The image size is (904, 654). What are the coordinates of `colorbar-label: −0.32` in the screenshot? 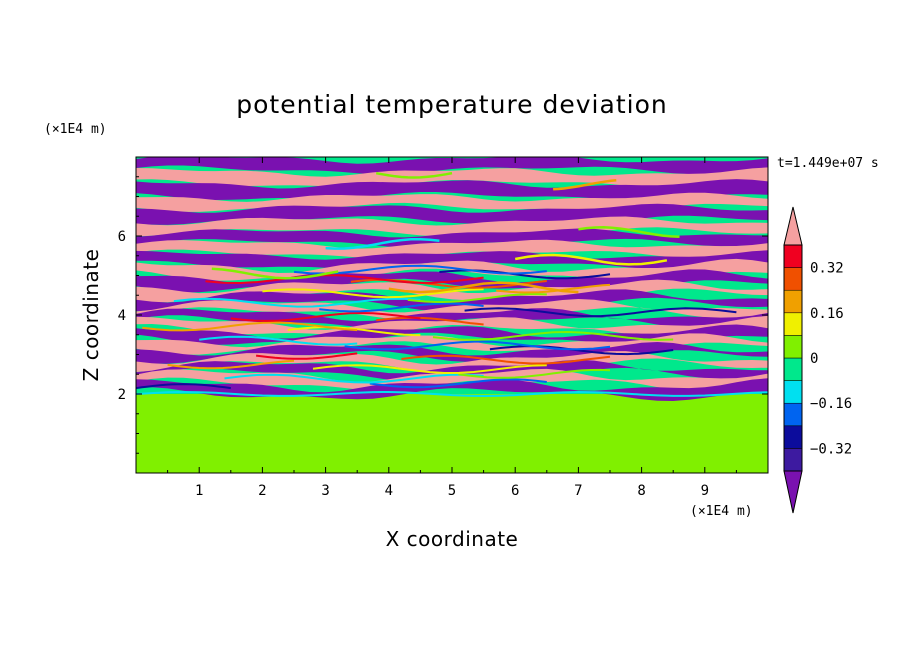 It's located at (831, 449).